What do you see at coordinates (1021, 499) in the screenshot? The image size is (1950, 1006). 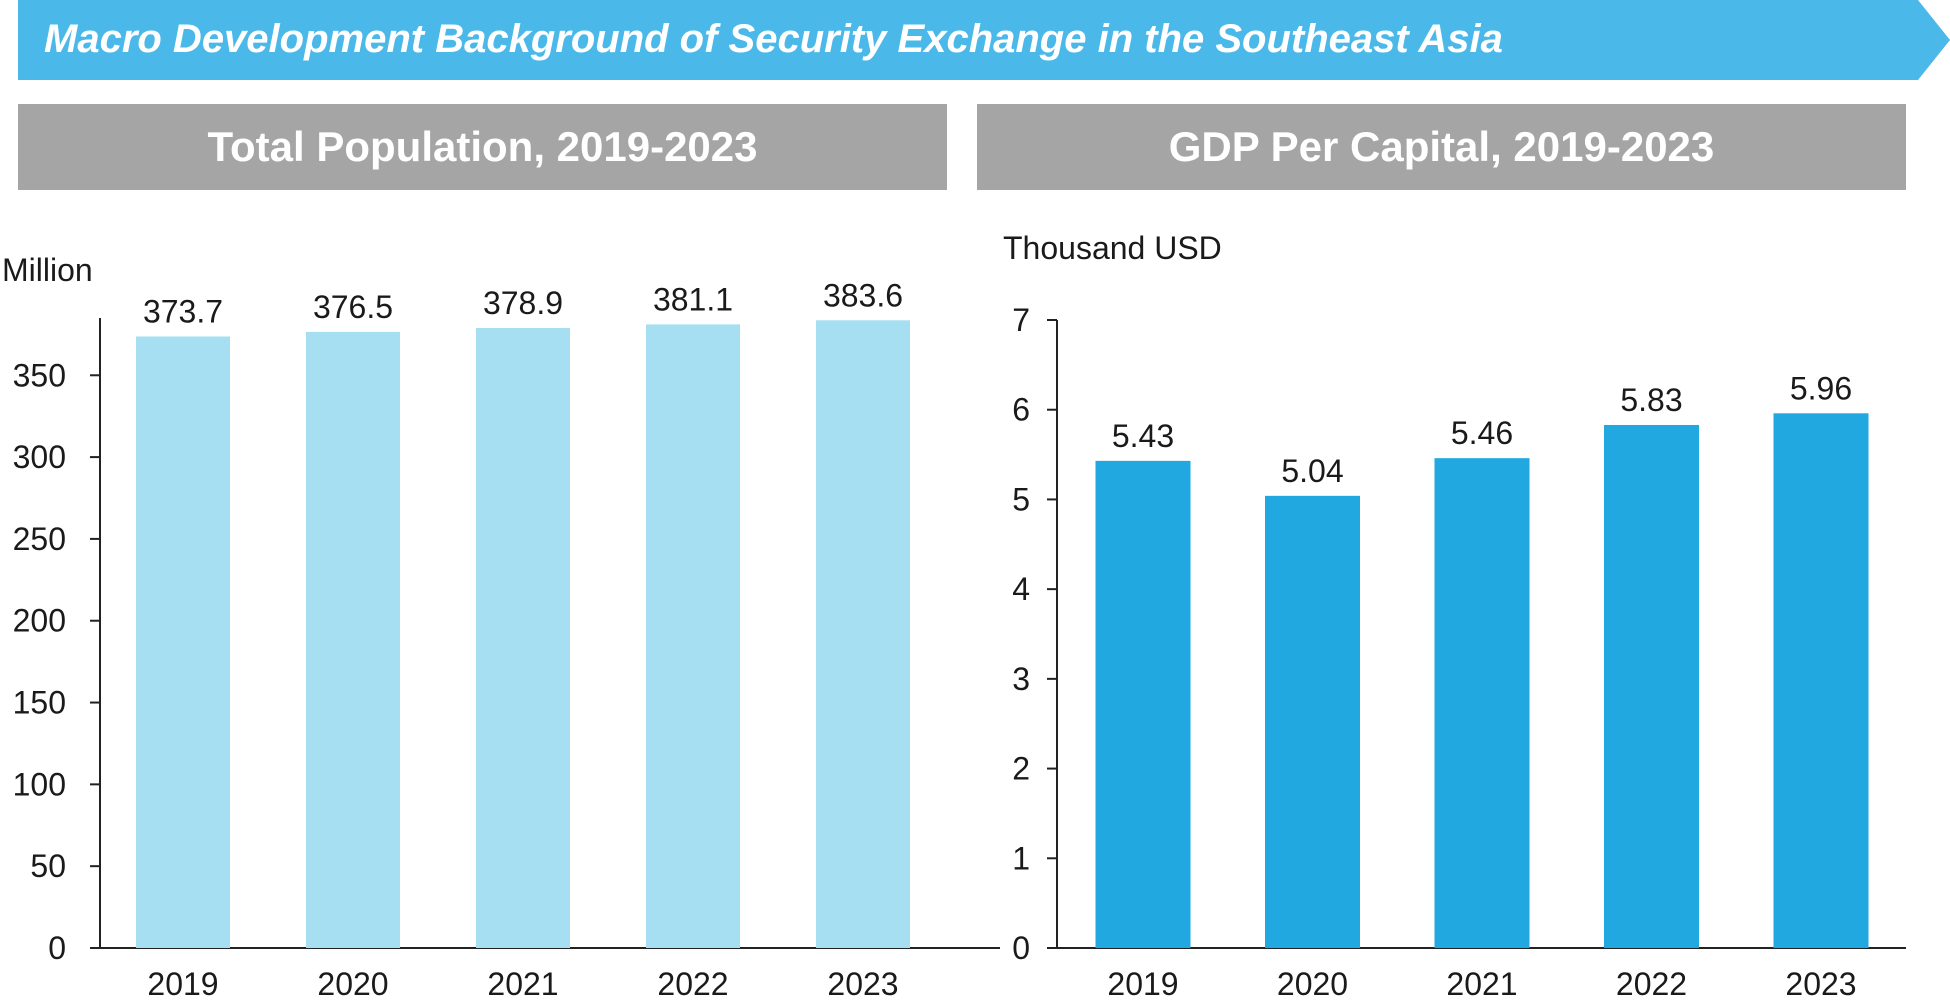 I see `gdp-y-tick-label: 5` at bounding box center [1021, 499].